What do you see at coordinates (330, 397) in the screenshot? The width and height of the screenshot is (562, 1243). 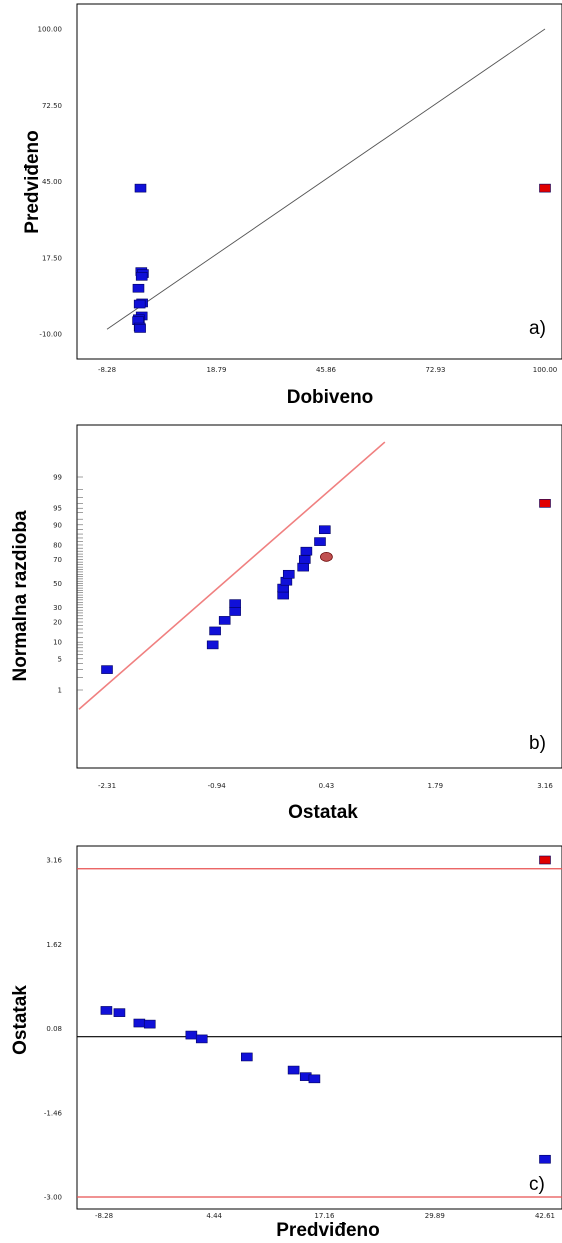 I see `x-axis-title-a: Dobiveno` at bounding box center [330, 397].